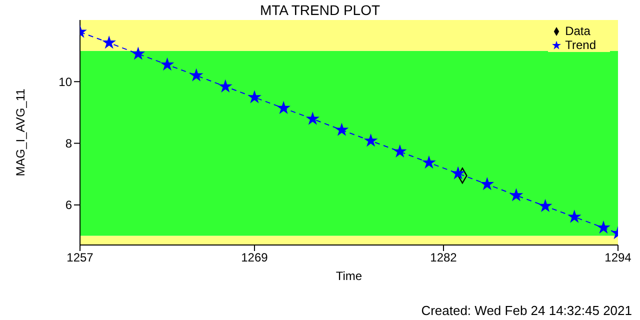 The image size is (640, 320). What do you see at coordinates (349, 276) in the screenshot?
I see `x-axis-title: Time` at bounding box center [349, 276].